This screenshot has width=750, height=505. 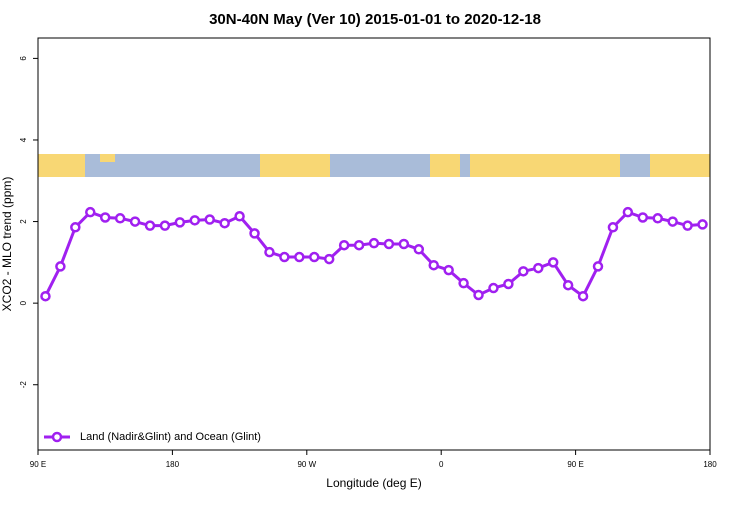 I want to click on legend-marker, so click(x=57, y=437).